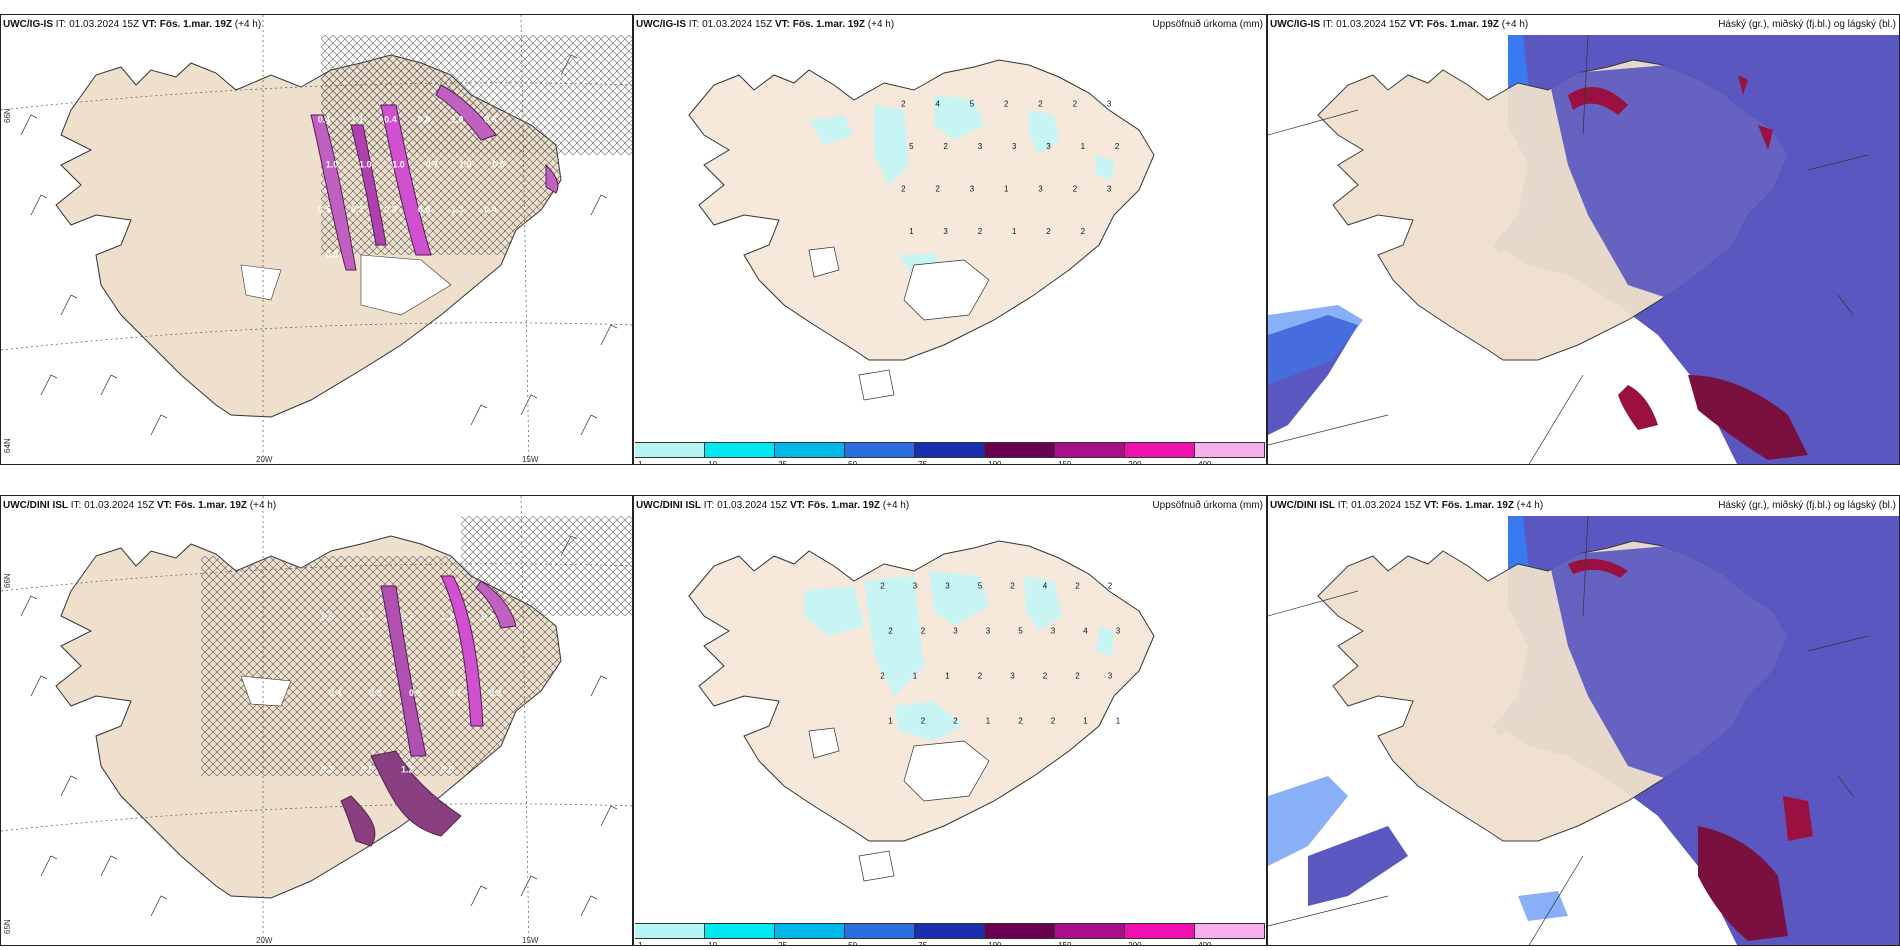  Describe the element at coordinates (661, 24) in the screenshot. I see `model-name: UWC/IG-IS` at that location.